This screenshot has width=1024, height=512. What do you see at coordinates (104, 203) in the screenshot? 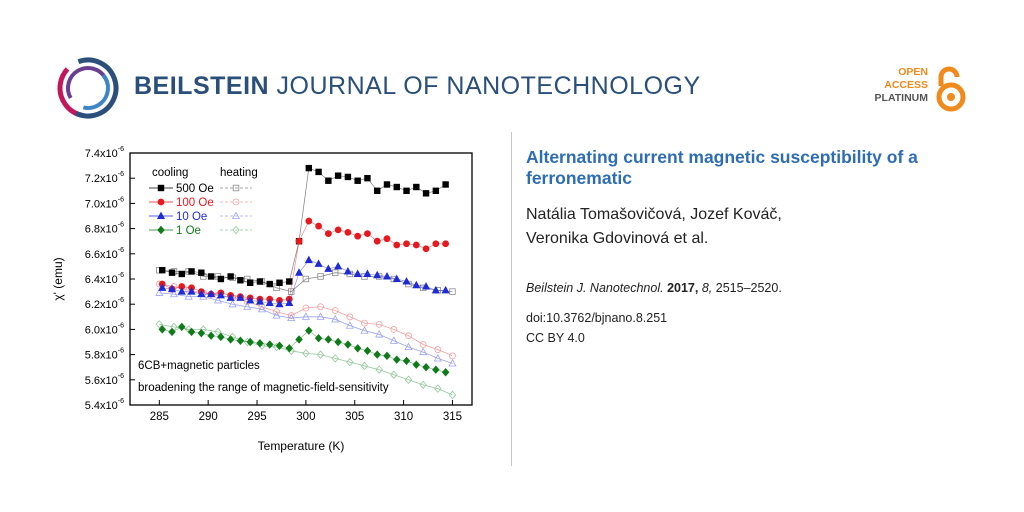
I see `y-tick-label: 7.0x10⁻⁶` at bounding box center [104, 203].